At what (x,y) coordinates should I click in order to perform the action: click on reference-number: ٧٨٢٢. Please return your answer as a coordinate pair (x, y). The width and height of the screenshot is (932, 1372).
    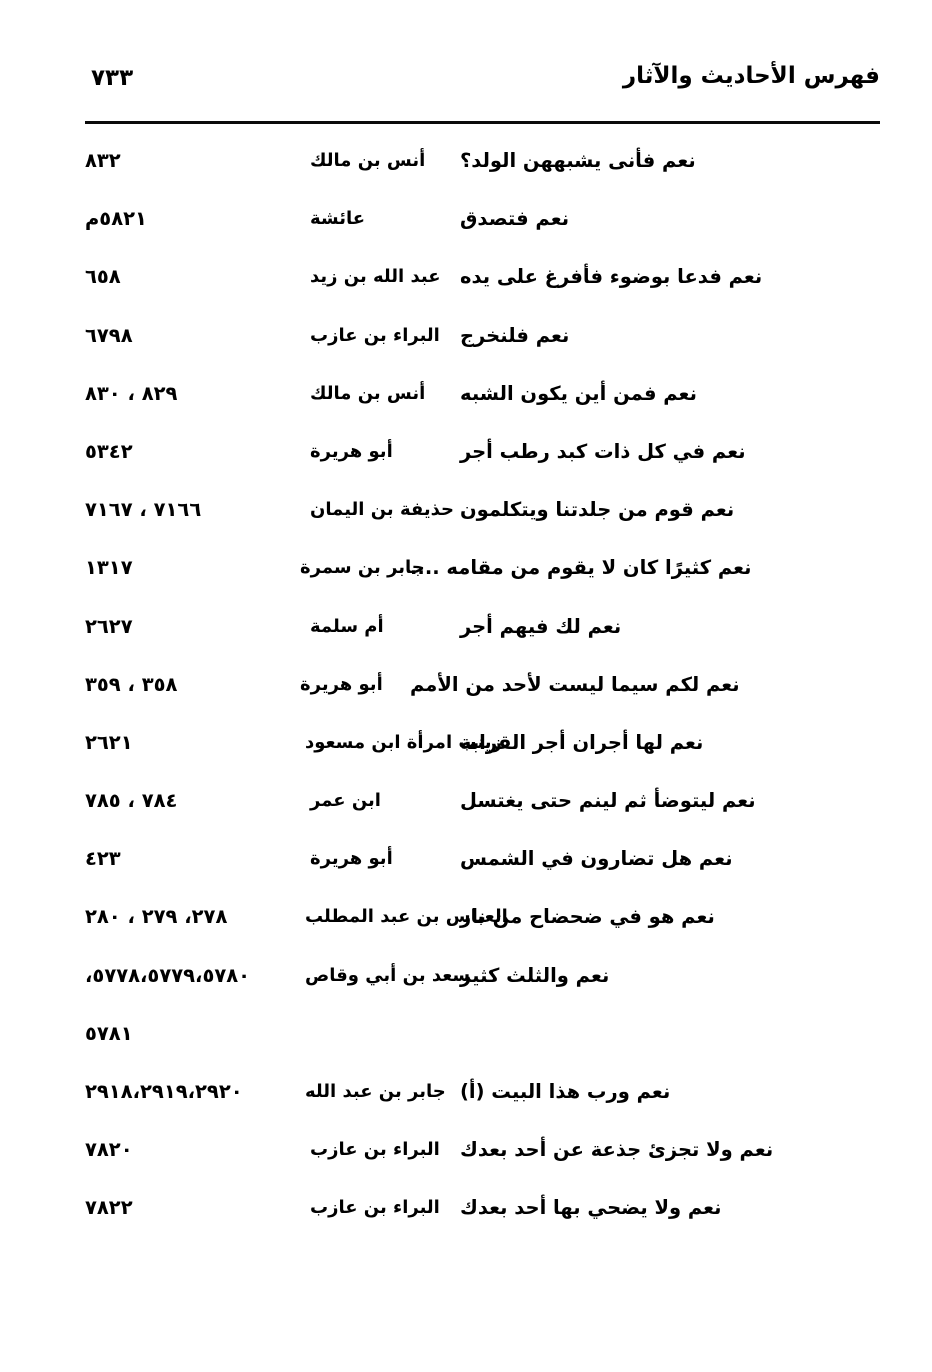
    Looking at the image, I should click on (109, 1208).